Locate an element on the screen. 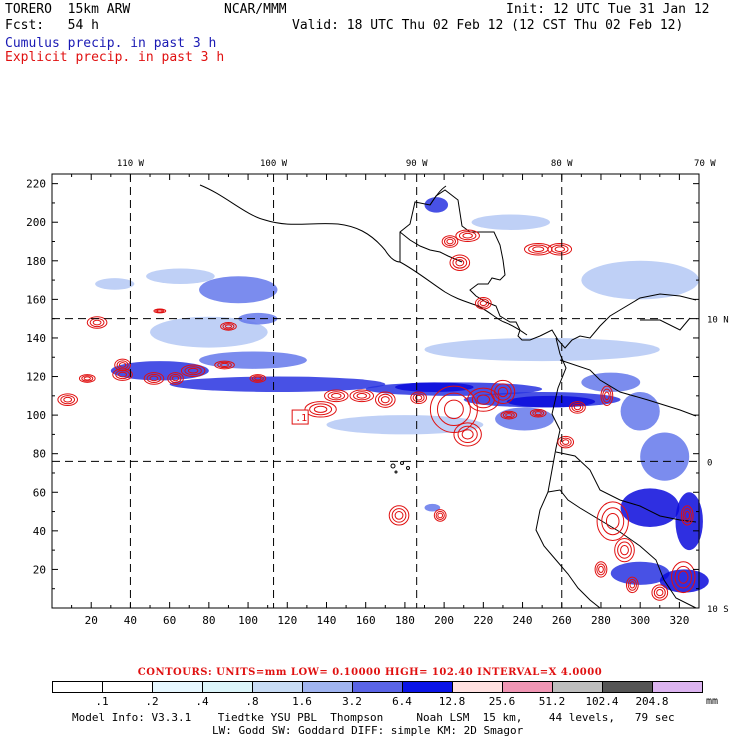  lon-label: 80 W is located at coordinates (562, 164).